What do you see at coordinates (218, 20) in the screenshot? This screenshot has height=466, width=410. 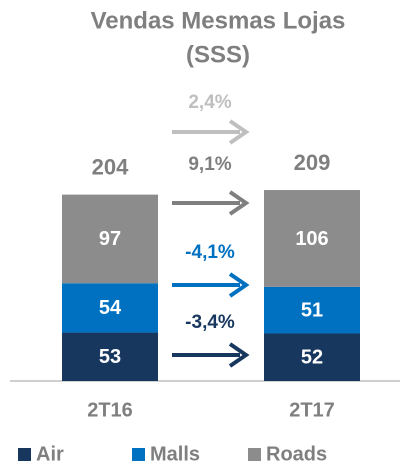 I see `chart-title: Vendas Mesmas Lojas` at bounding box center [218, 20].